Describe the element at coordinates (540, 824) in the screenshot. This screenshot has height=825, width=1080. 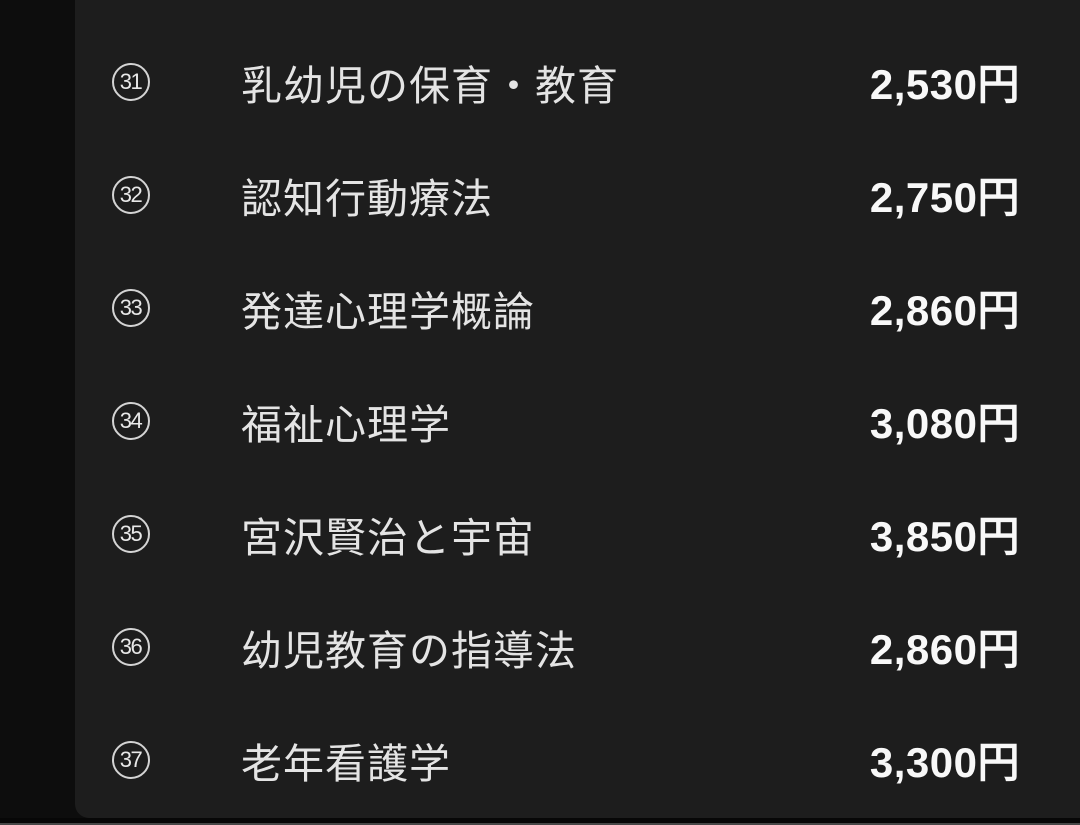
I see `bottom-edge-line` at that location.